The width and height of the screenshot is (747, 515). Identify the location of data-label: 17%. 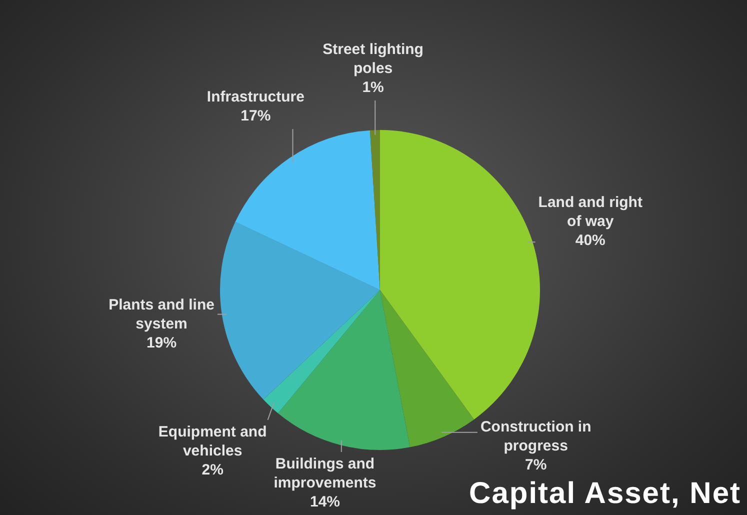
(255, 116).